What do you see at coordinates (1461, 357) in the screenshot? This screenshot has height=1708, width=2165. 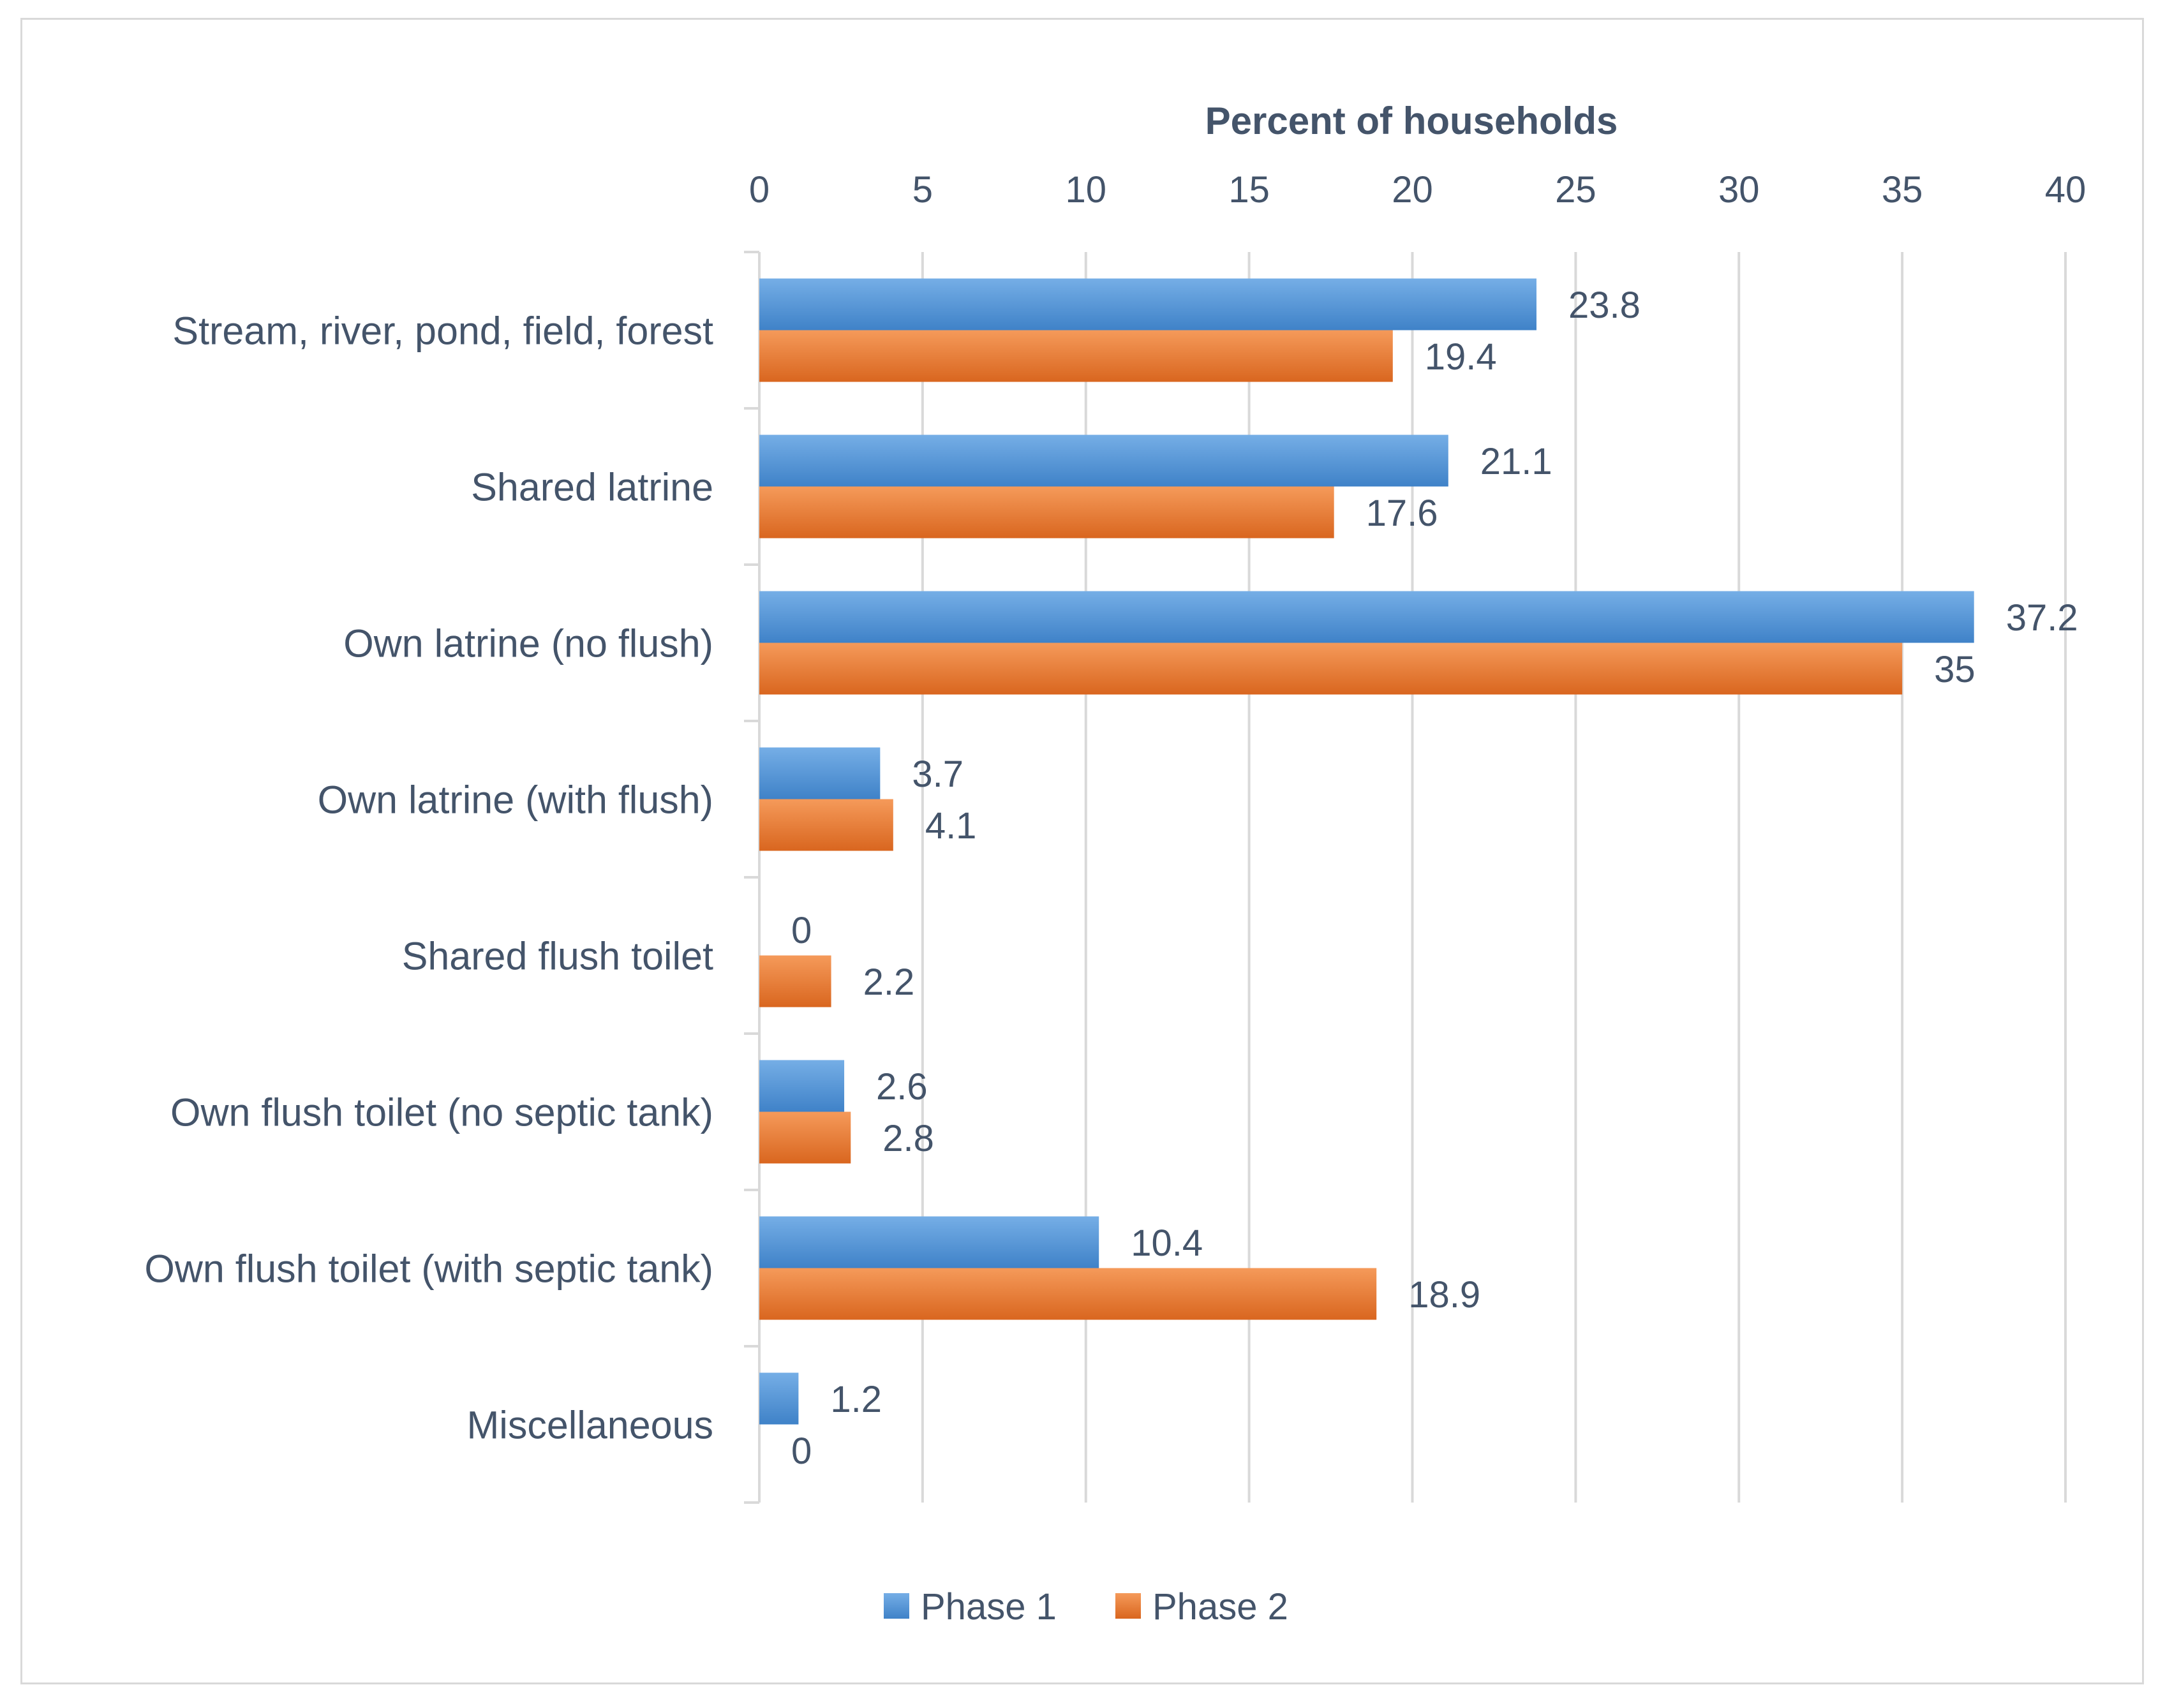 I see `data-label: 19.4` at bounding box center [1461, 357].